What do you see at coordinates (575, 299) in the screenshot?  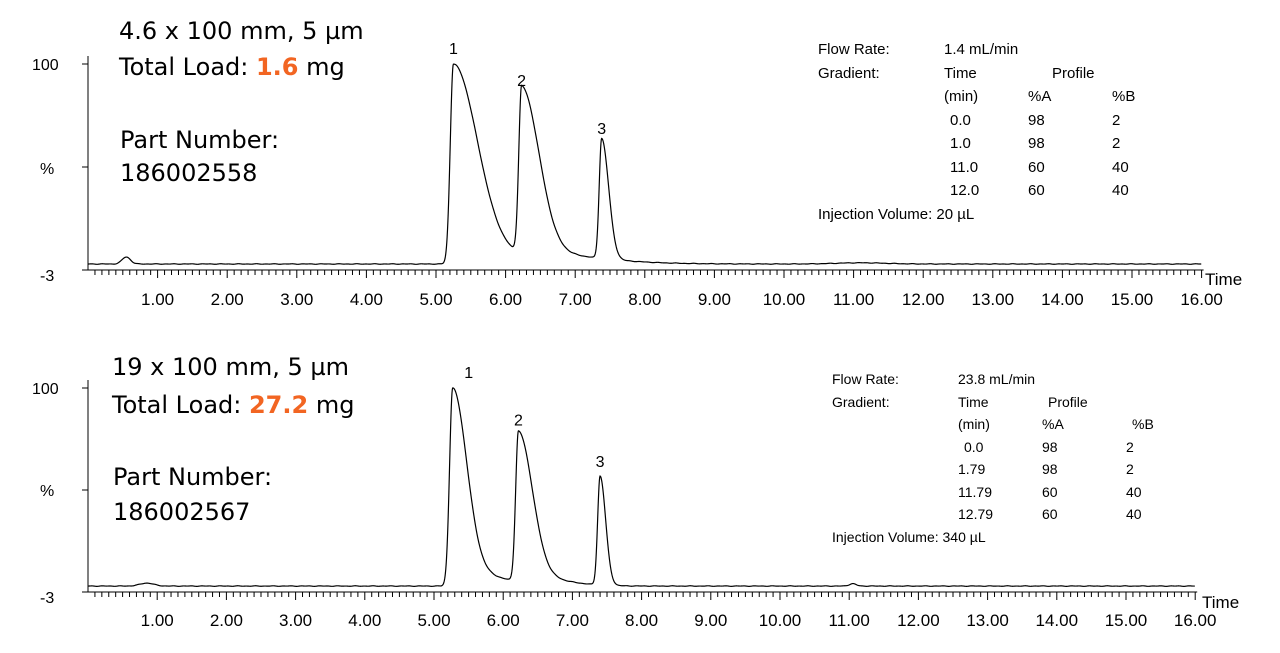 I see `x-tick-label: 7.00` at bounding box center [575, 299].